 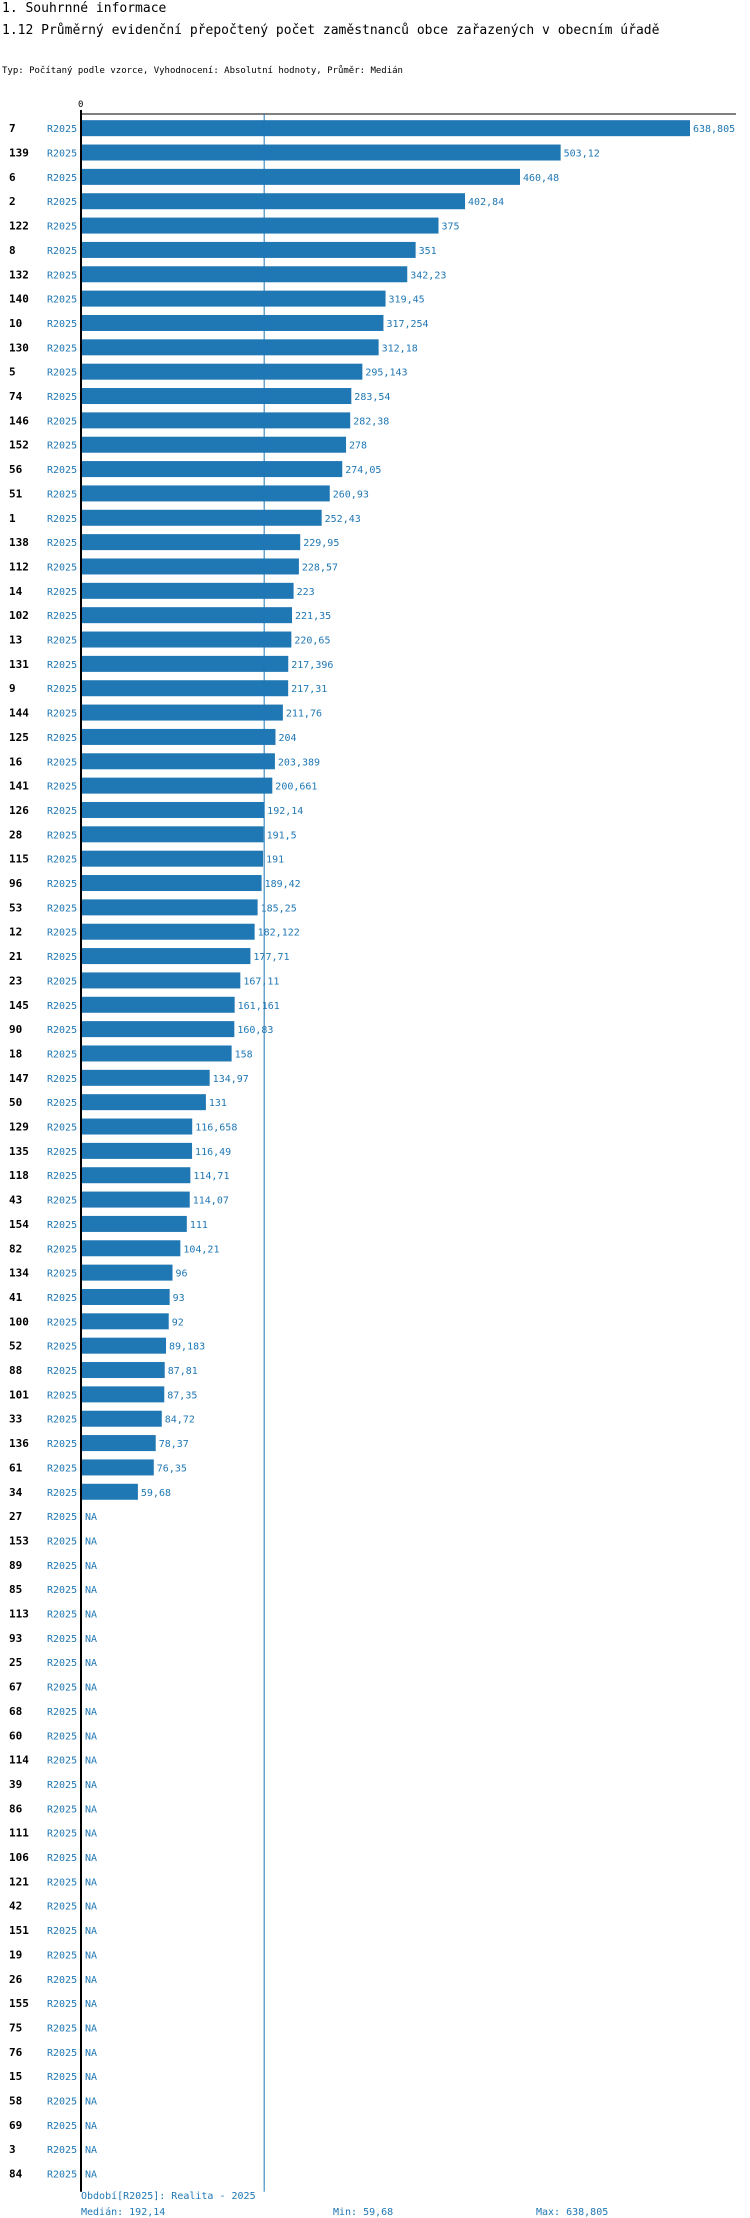 What do you see at coordinates (15, 932) in the screenshot?
I see `row-id-label: 12` at bounding box center [15, 932].